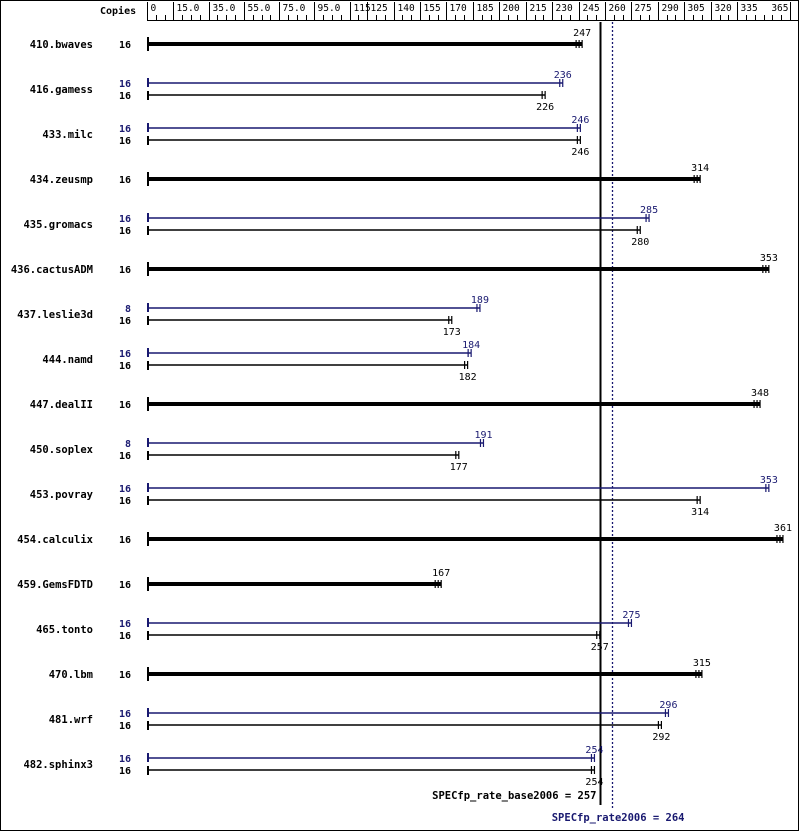 The image size is (799, 831). I want to click on ref-label-peak: SPECfp_rate2006 = 264, so click(618, 818).